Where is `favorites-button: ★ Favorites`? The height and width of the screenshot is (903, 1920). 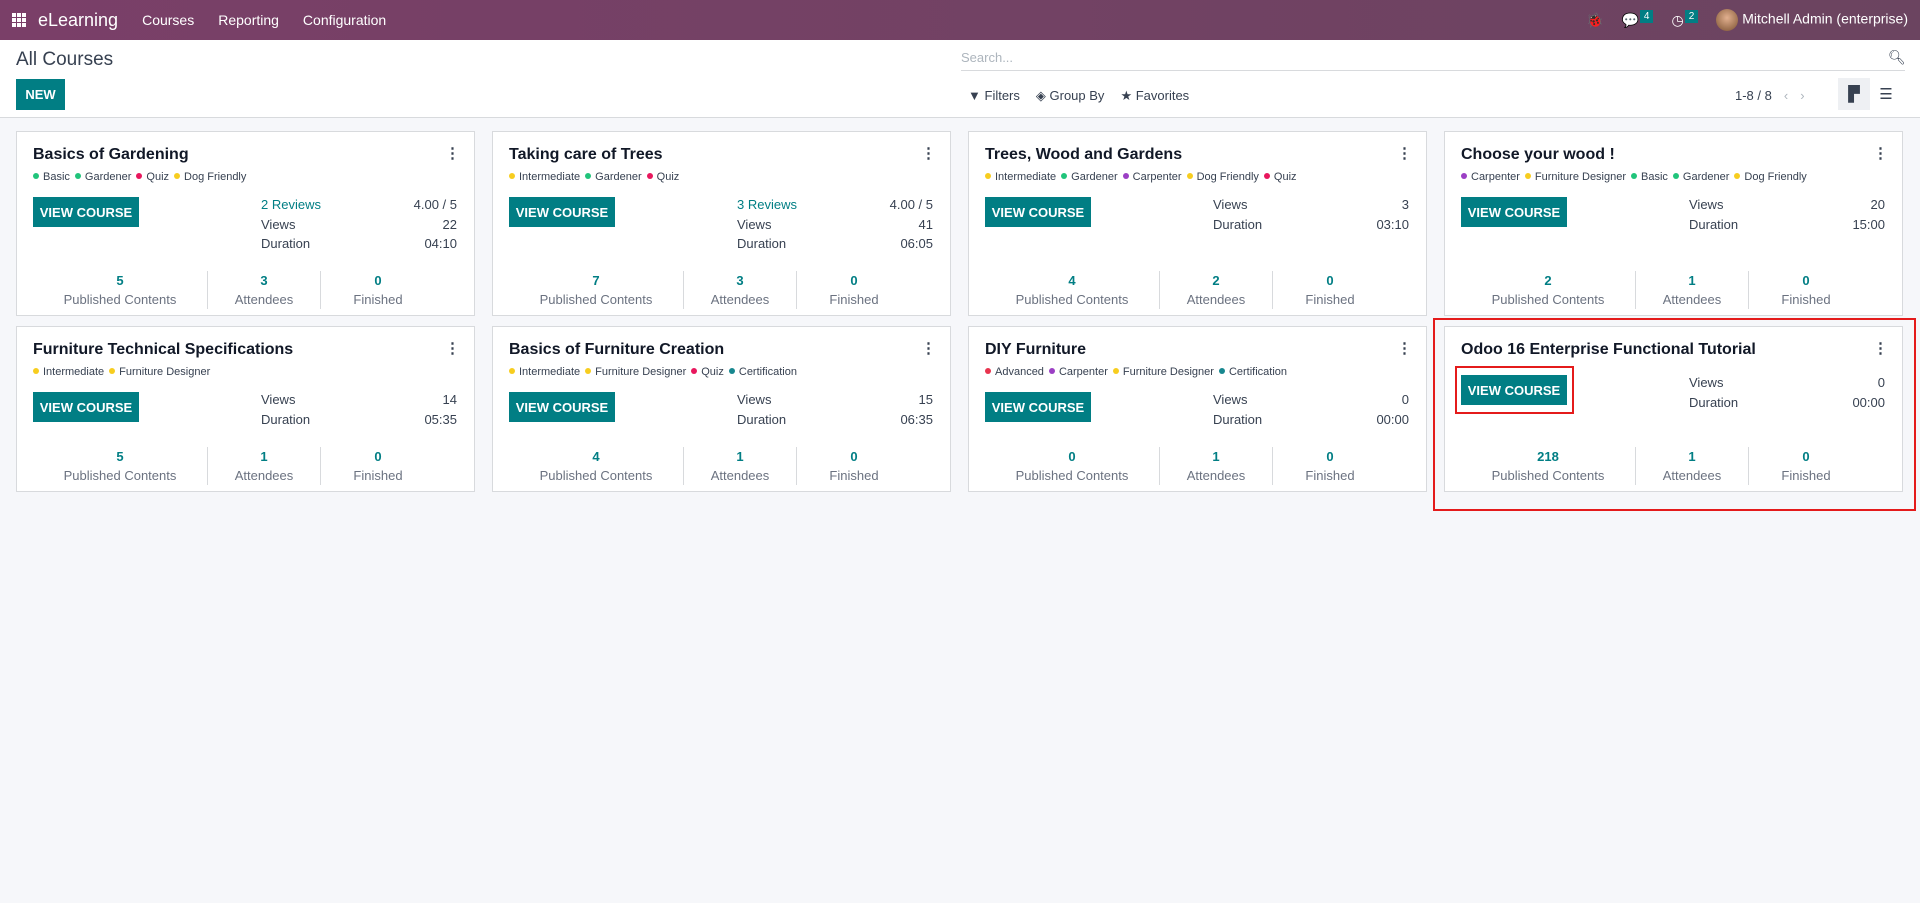
favorites-button: ★ Favorites is located at coordinates (1154, 96).